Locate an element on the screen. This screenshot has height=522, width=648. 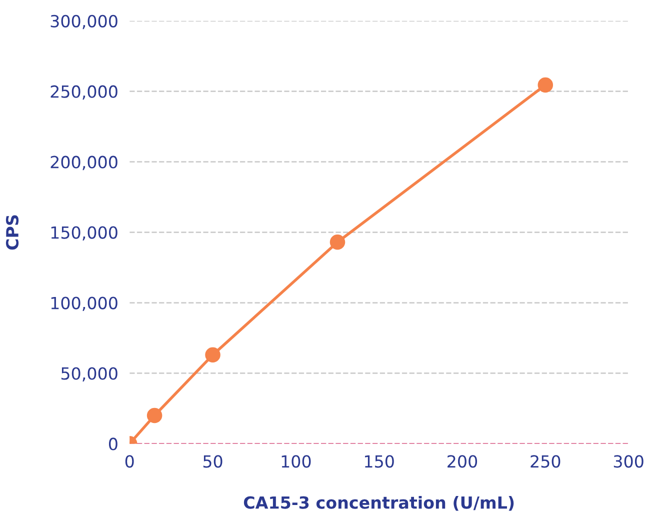
x-tick-label: 50 is located at coordinates (212, 461).